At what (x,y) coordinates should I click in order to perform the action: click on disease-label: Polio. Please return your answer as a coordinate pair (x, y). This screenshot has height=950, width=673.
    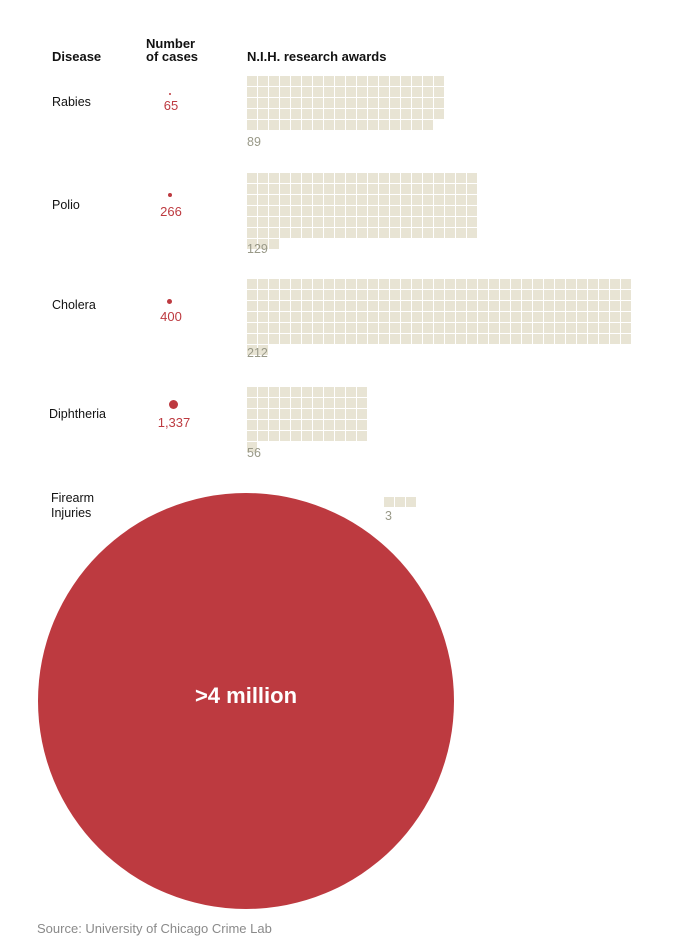
    Looking at the image, I should click on (66, 205).